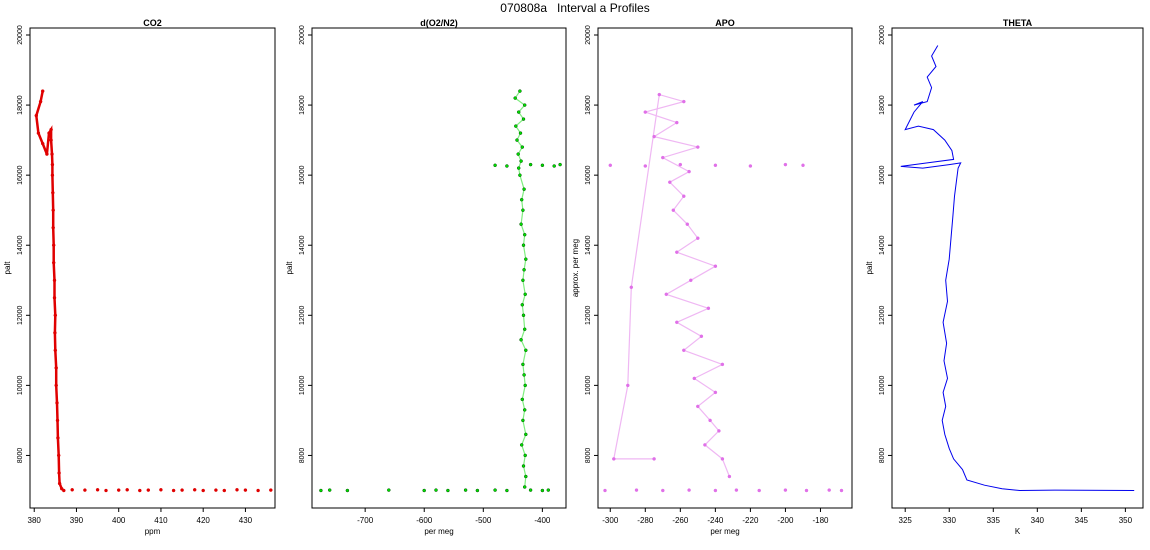  Describe the element at coordinates (725, 23) in the screenshot. I see `panel-title: APO` at that location.